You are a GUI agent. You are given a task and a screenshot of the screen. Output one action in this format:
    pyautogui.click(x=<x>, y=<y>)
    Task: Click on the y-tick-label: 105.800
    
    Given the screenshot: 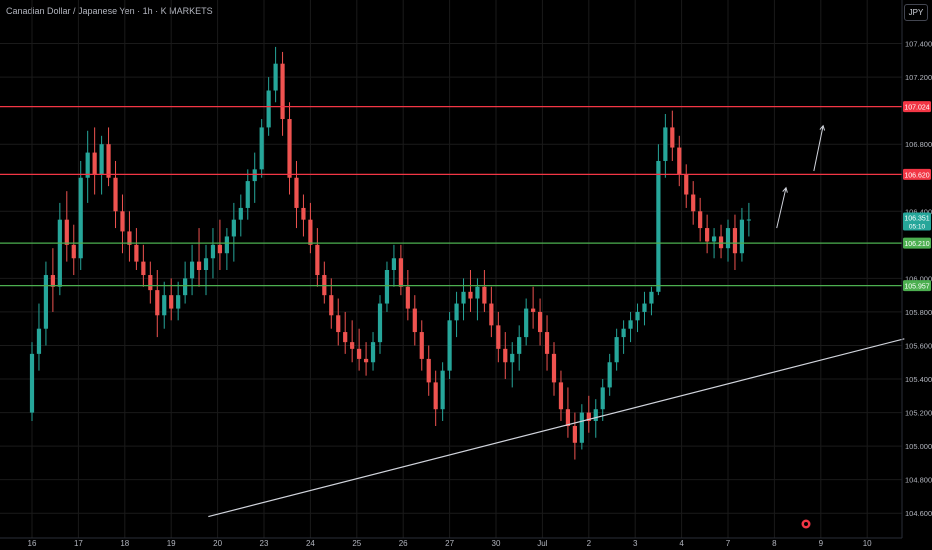 What is the action you would take?
    pyautogui.click(x=918, y=312)
    